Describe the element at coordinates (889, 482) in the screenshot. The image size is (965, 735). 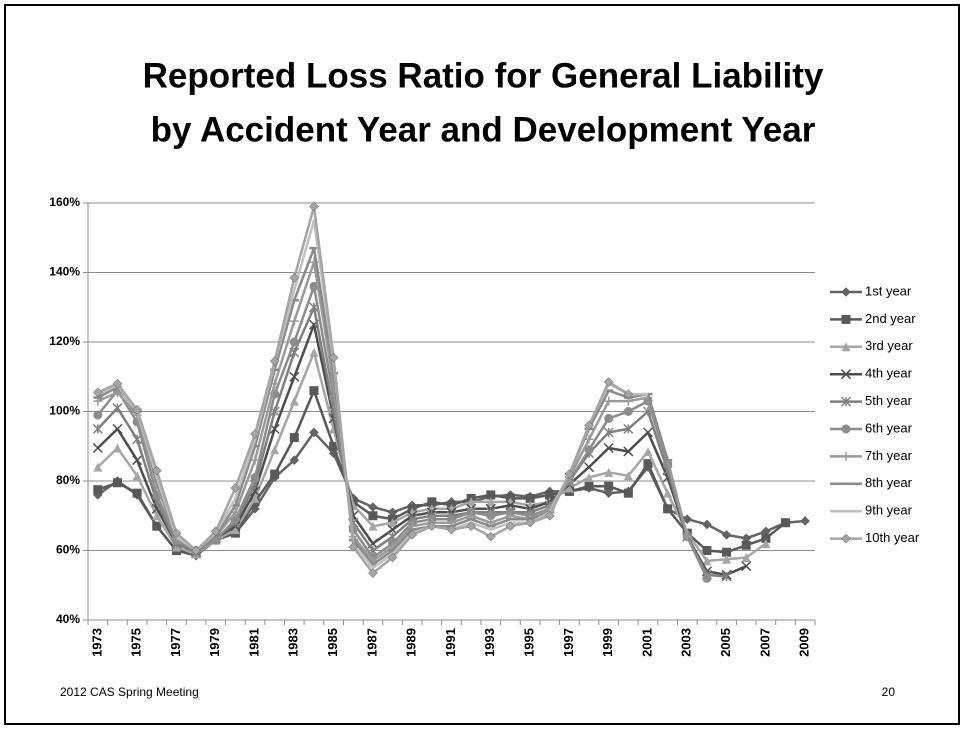
I see `legend-label: 8th year` at that location.